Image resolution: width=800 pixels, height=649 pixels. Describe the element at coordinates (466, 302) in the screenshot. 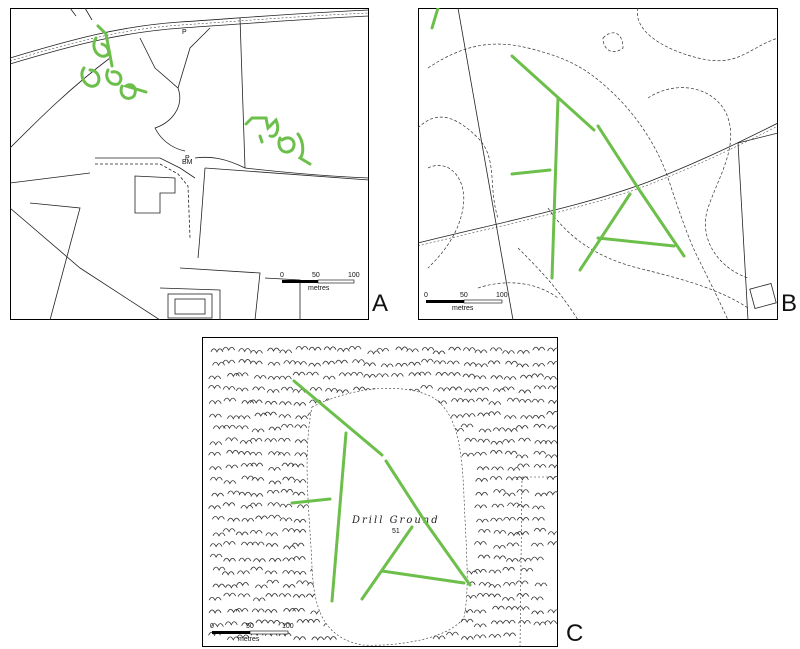

I see `map-b-scalebar: 0 50 100 metres` at that location.